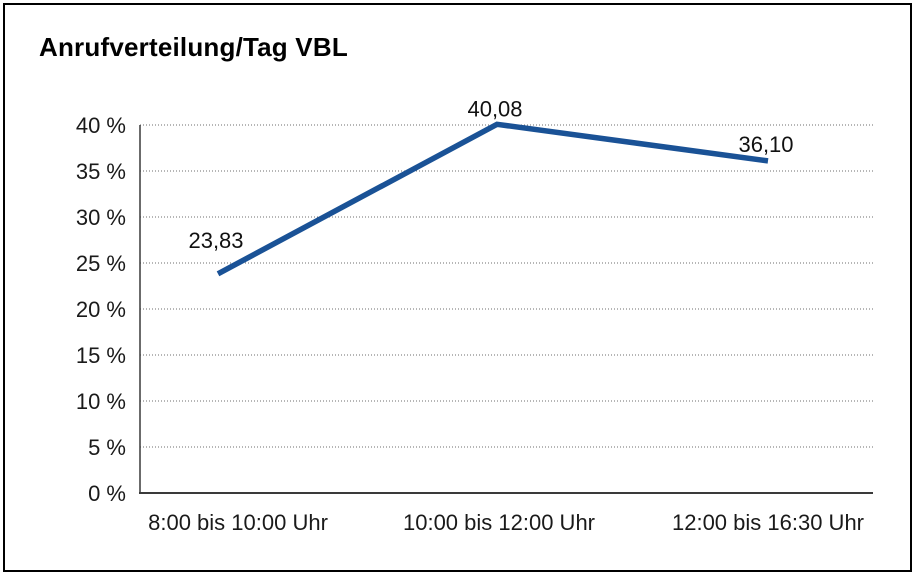 Image resolution: width=915 pixels, height=576 pixels. Describe the element at coordinates (499, 522) in the screenshot. I see `x-category-label: 10:00 bis 12:00 Uhr` at that location.